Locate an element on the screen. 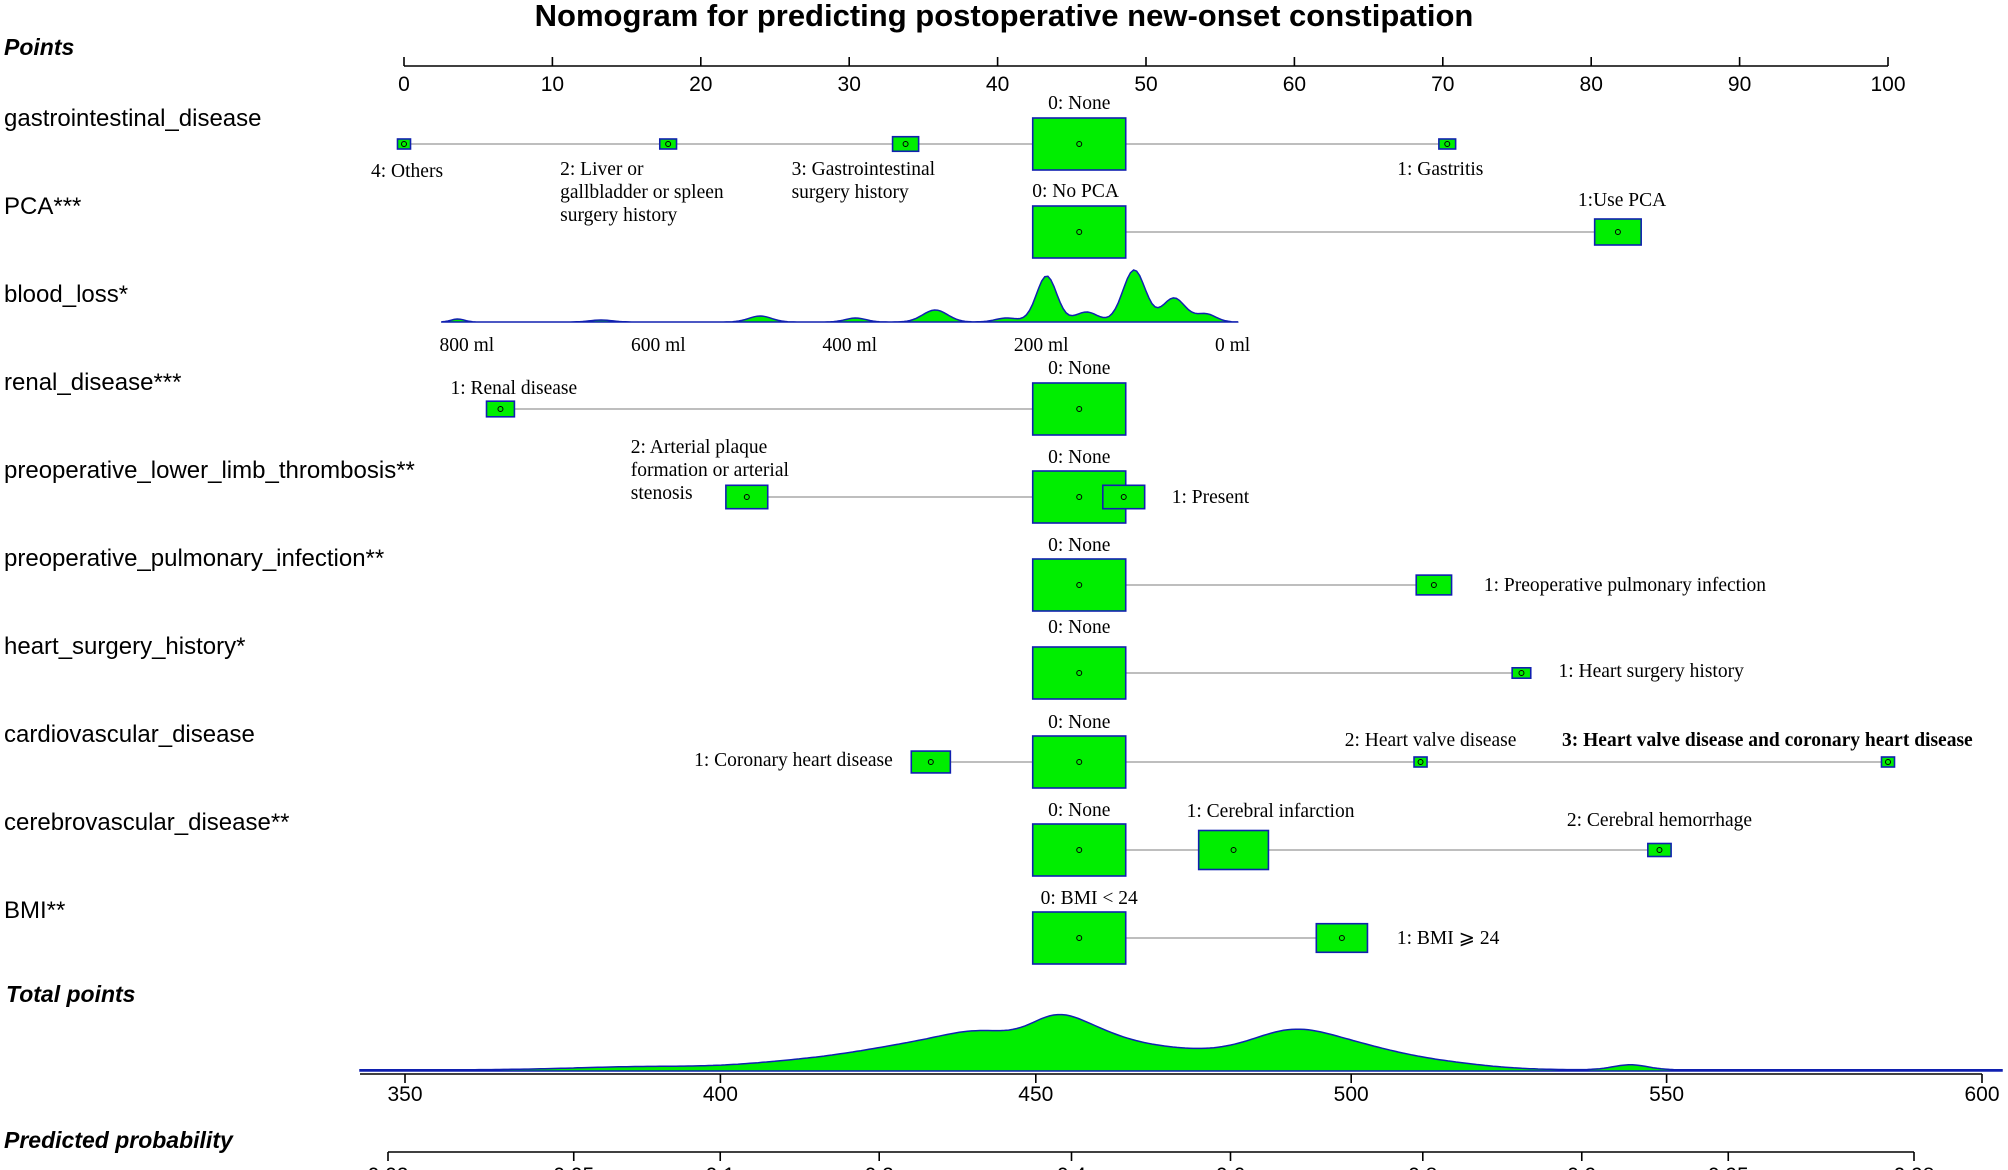 Image resolution: width=2008 pixels, height=1170 pixels. category-label: 1: Preoperative pulmonary infection is located at coordinates (1625, 585).